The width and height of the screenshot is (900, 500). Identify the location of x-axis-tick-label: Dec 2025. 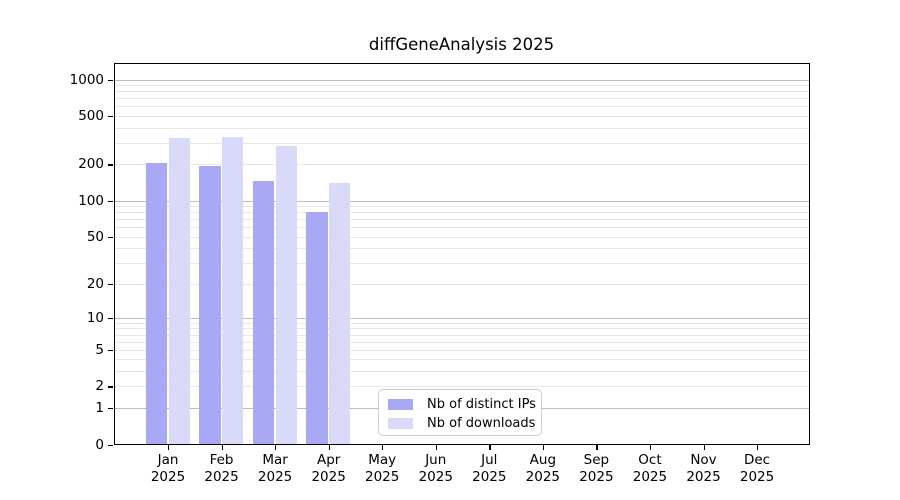
(757, 468).